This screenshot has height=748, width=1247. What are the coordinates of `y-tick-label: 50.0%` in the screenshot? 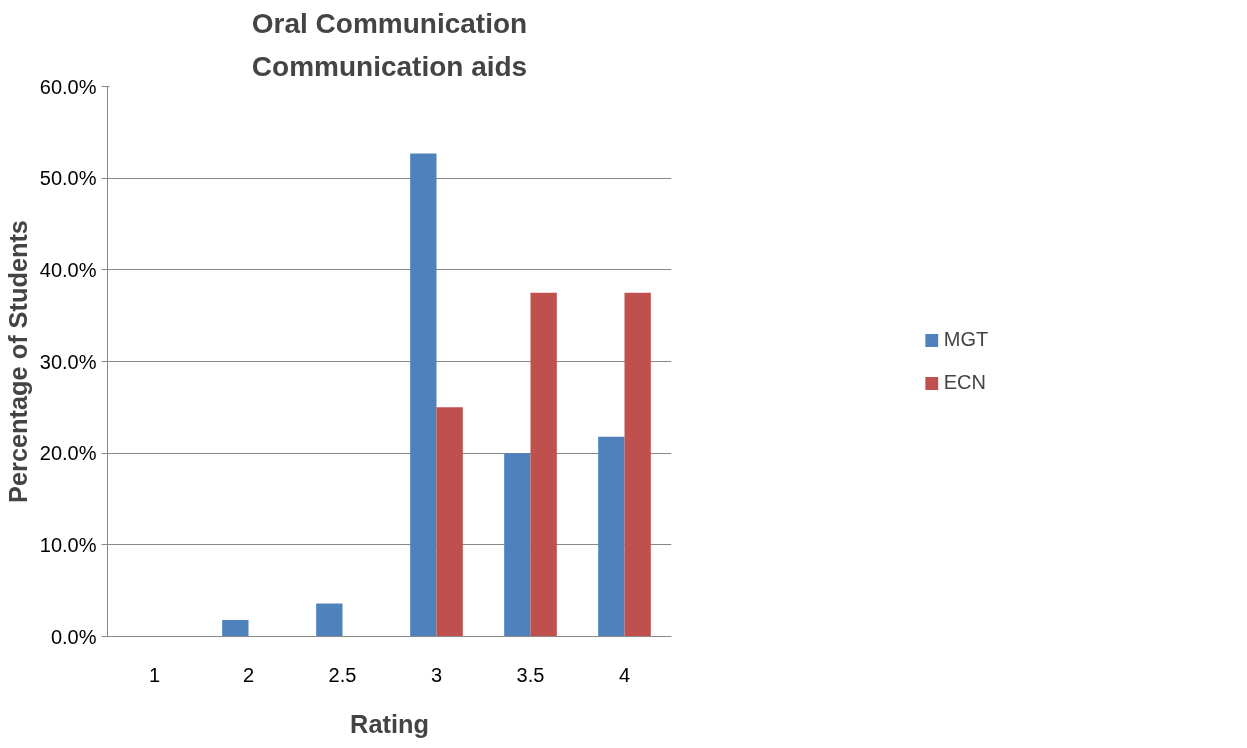 It's located at (68, 178).